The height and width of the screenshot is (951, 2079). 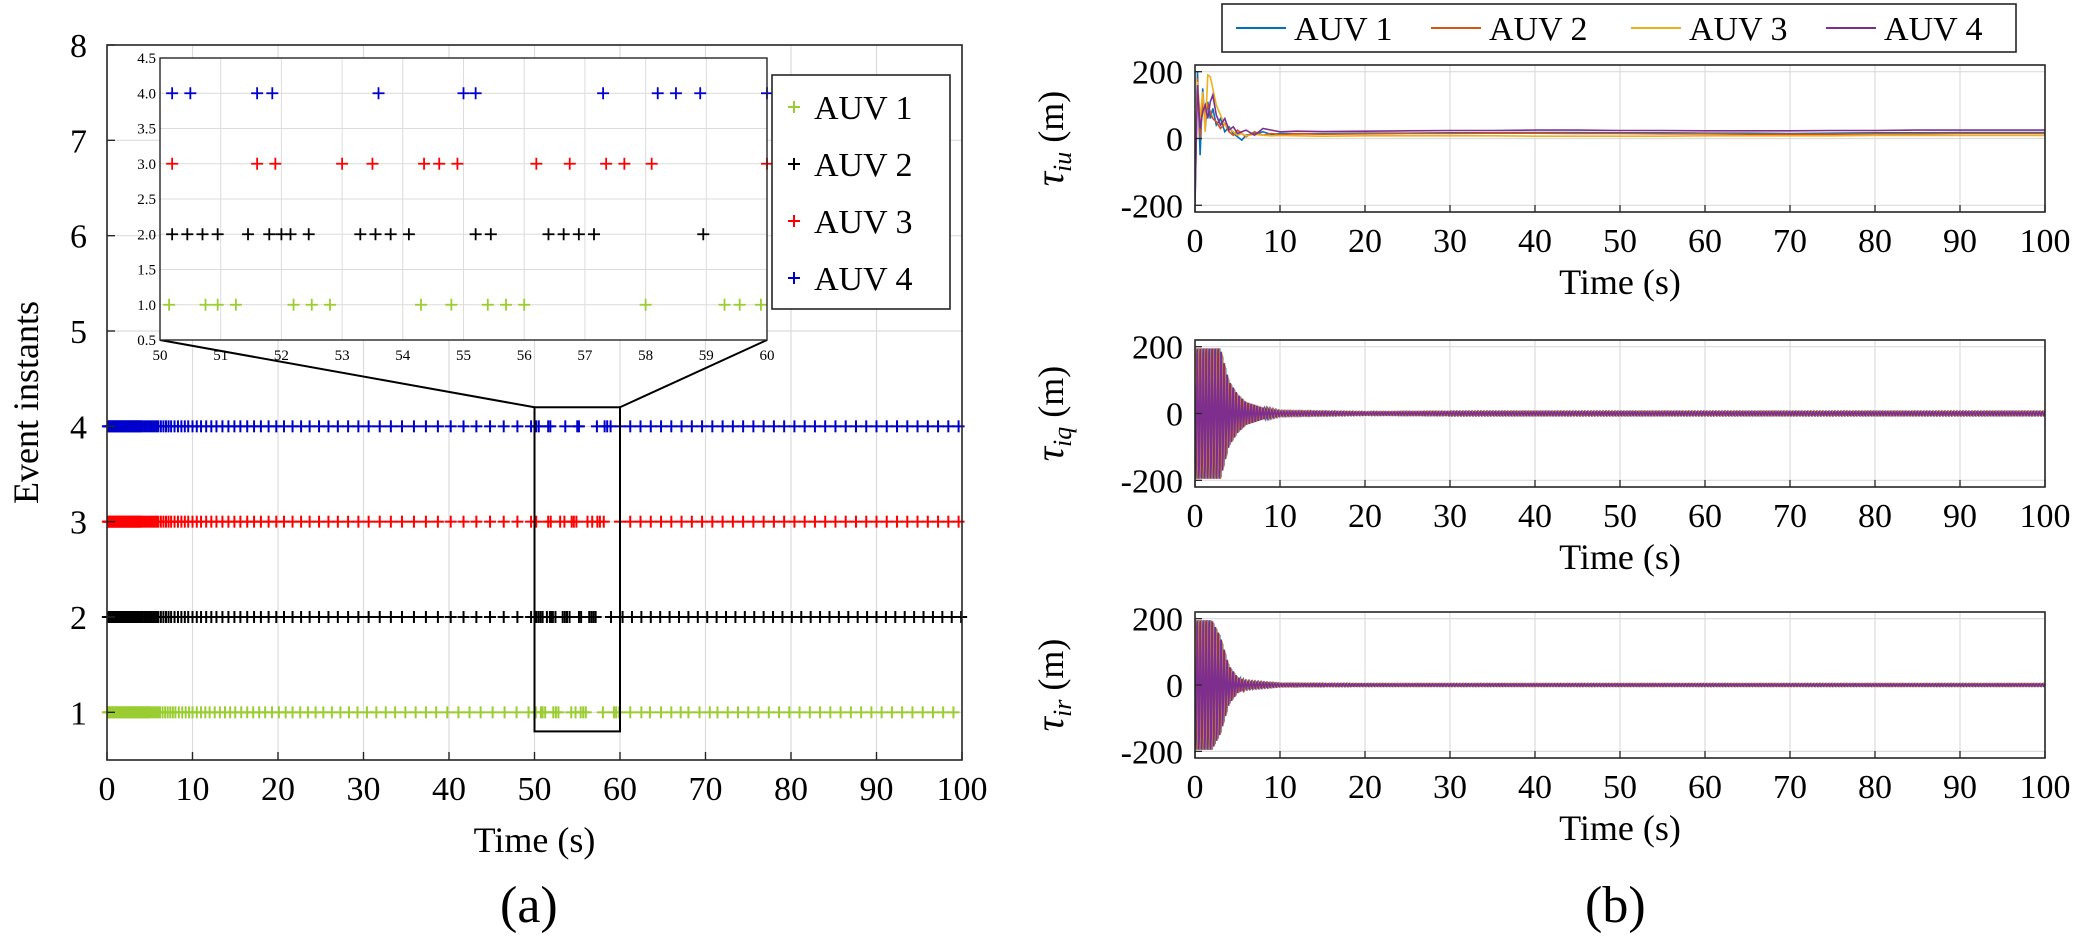 What do you see at coordinates (1933, 29) in the screenshot?
I see `legend-b-label: AUV 4` at bounding box center [1933, 29].